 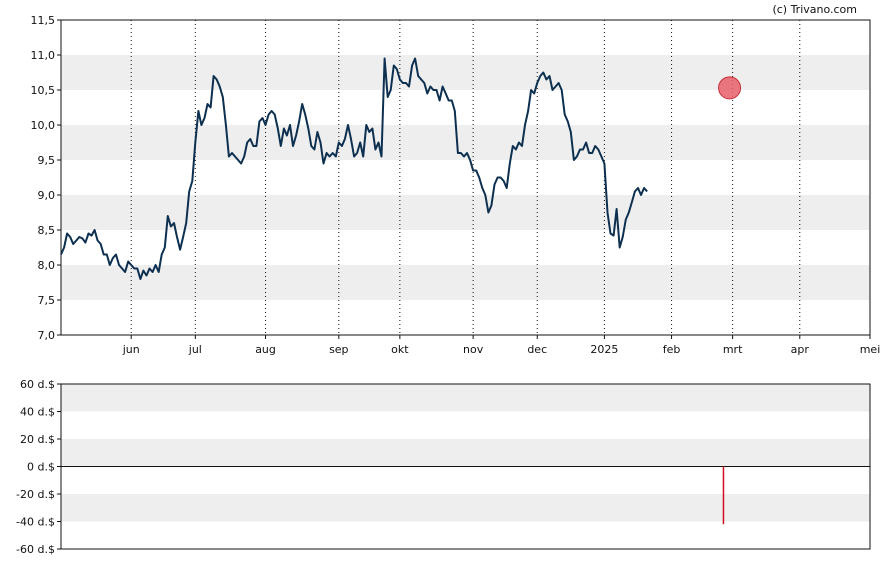 I want to click on x-tick-label: sep, so click(x=338, y=349).